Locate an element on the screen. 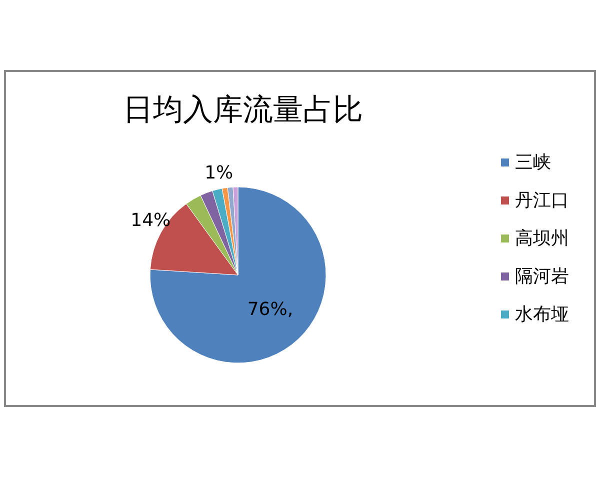 The image size is (600, 480). legend-label: 隔河岩 is located at coordinates (542, 276).